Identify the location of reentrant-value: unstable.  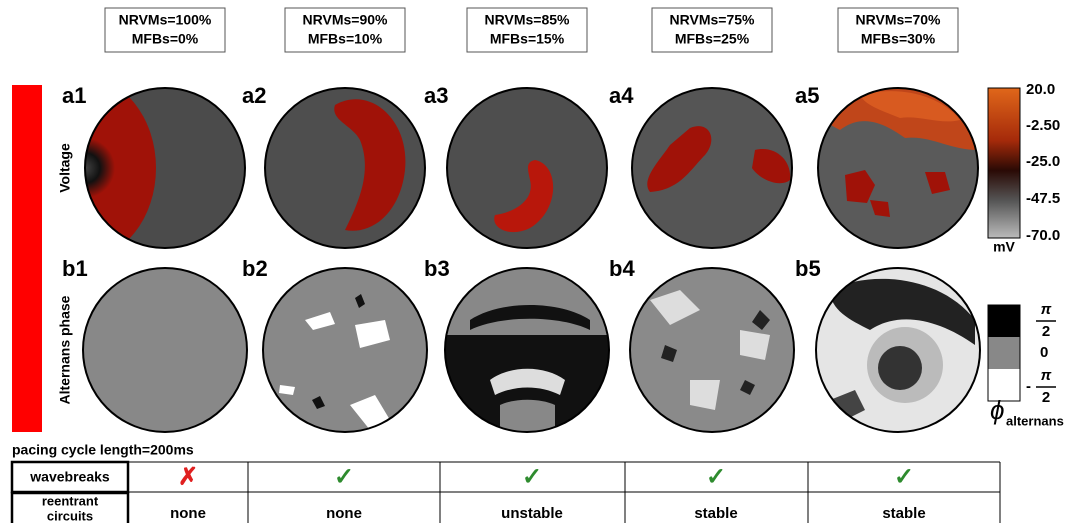
(532, 513).